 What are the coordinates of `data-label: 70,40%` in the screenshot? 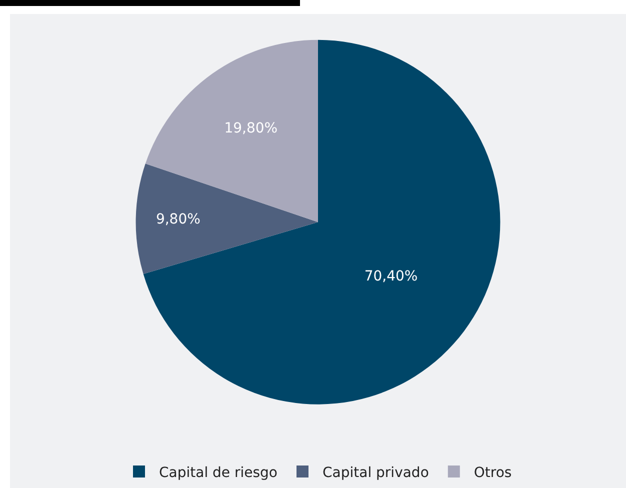 It's located at (391, 276).